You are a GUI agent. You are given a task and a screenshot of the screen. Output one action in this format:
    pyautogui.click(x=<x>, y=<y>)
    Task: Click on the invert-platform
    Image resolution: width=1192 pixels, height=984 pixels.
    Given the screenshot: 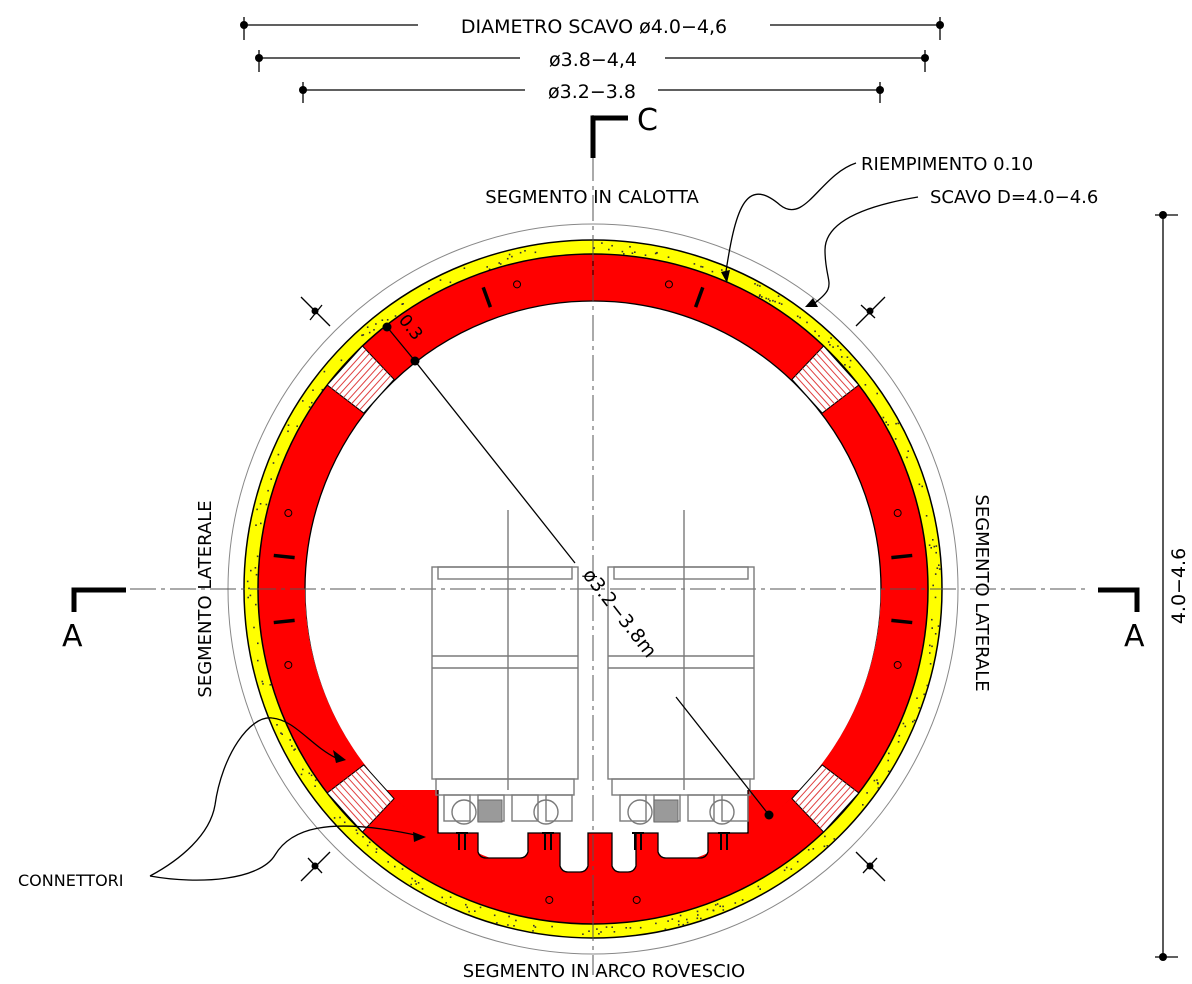 What is the action you would take?
    pyautogui.click(x=594, y=833)
    